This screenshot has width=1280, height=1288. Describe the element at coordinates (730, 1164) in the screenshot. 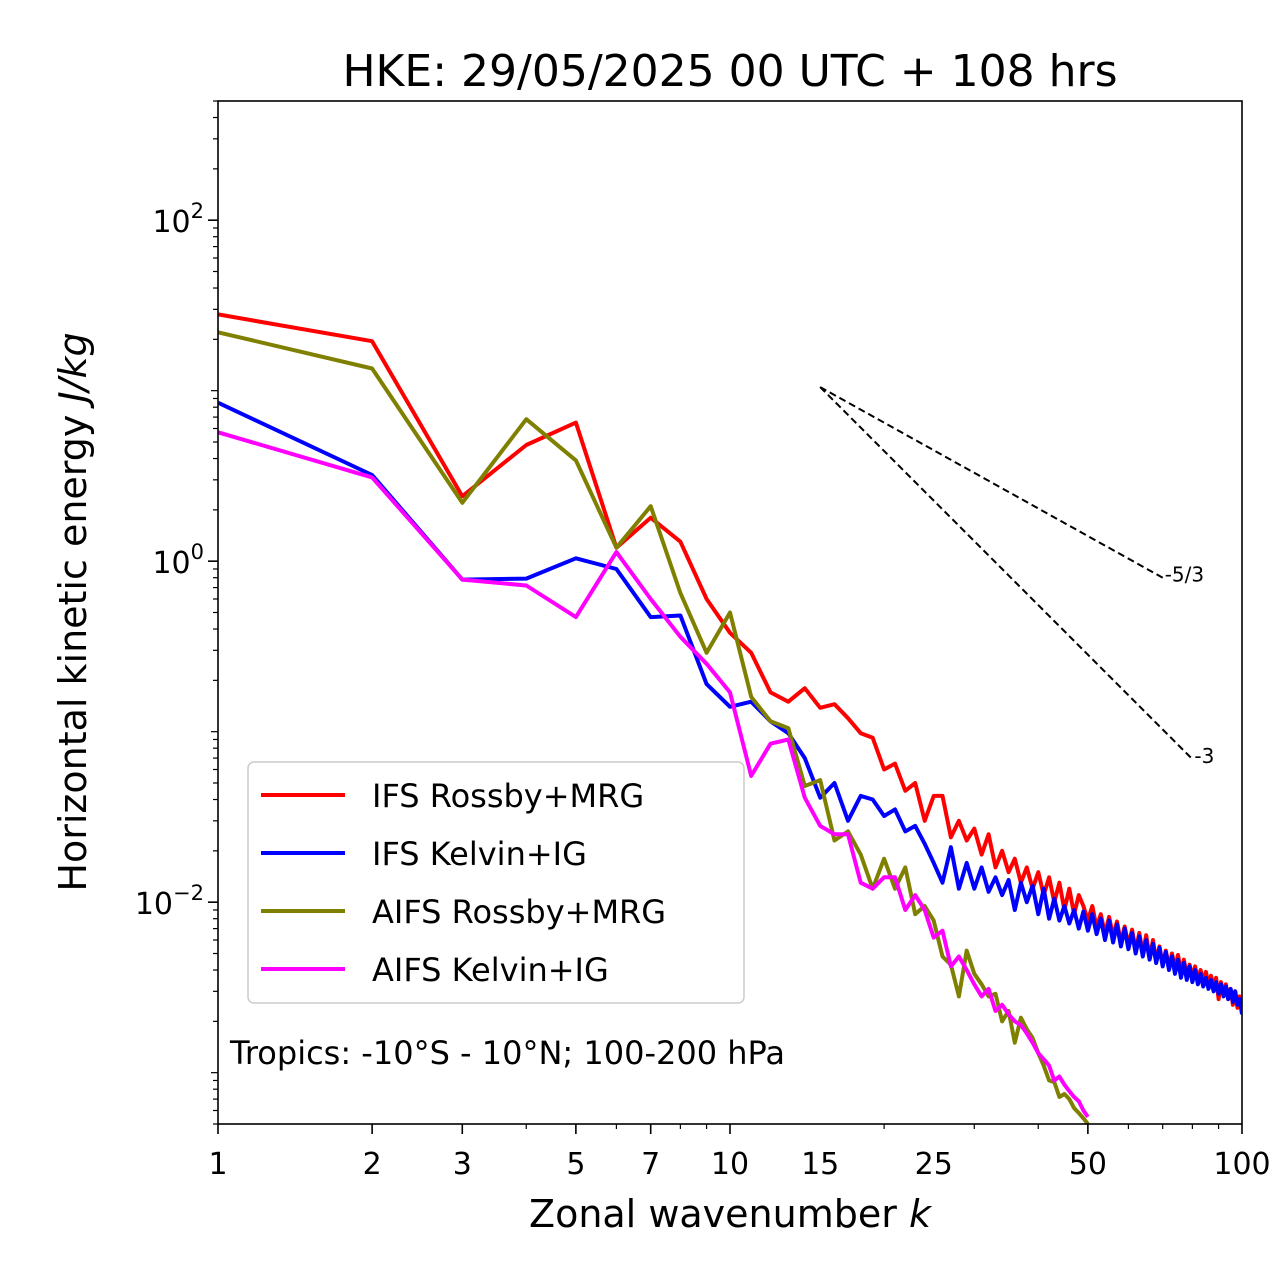

I see `x-tick-label: 10` at that location.